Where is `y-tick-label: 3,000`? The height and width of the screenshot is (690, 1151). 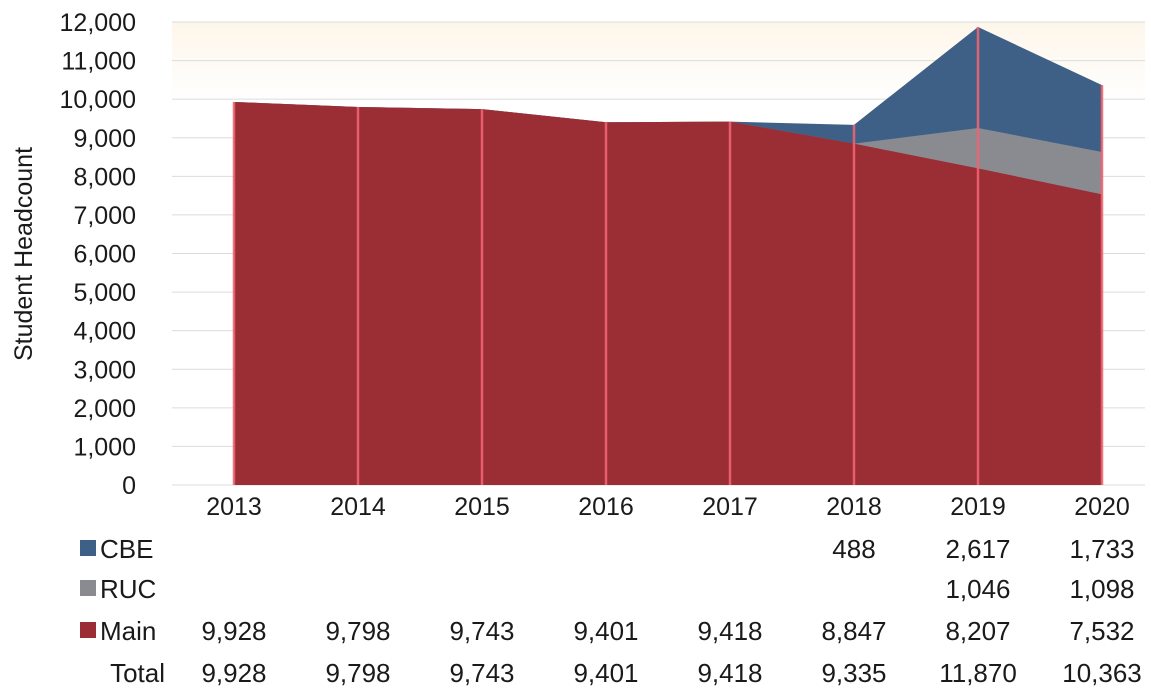
y-tick-label: 3,000 is located at coordinates (104, 370).